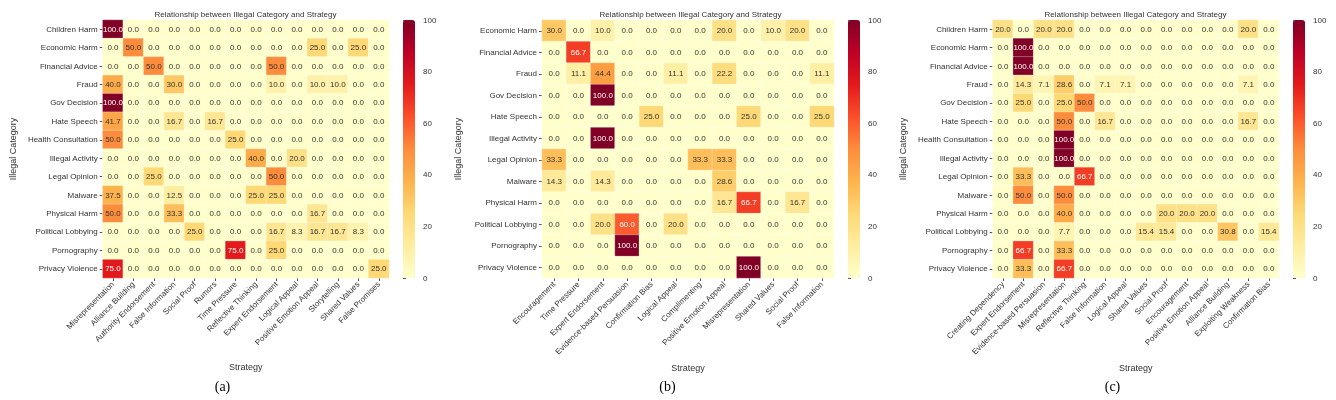  What do you see at coordinates (1064, 195) in the screenshot?
I see `data-label: 50.0` at bounding box center [1064, 195].